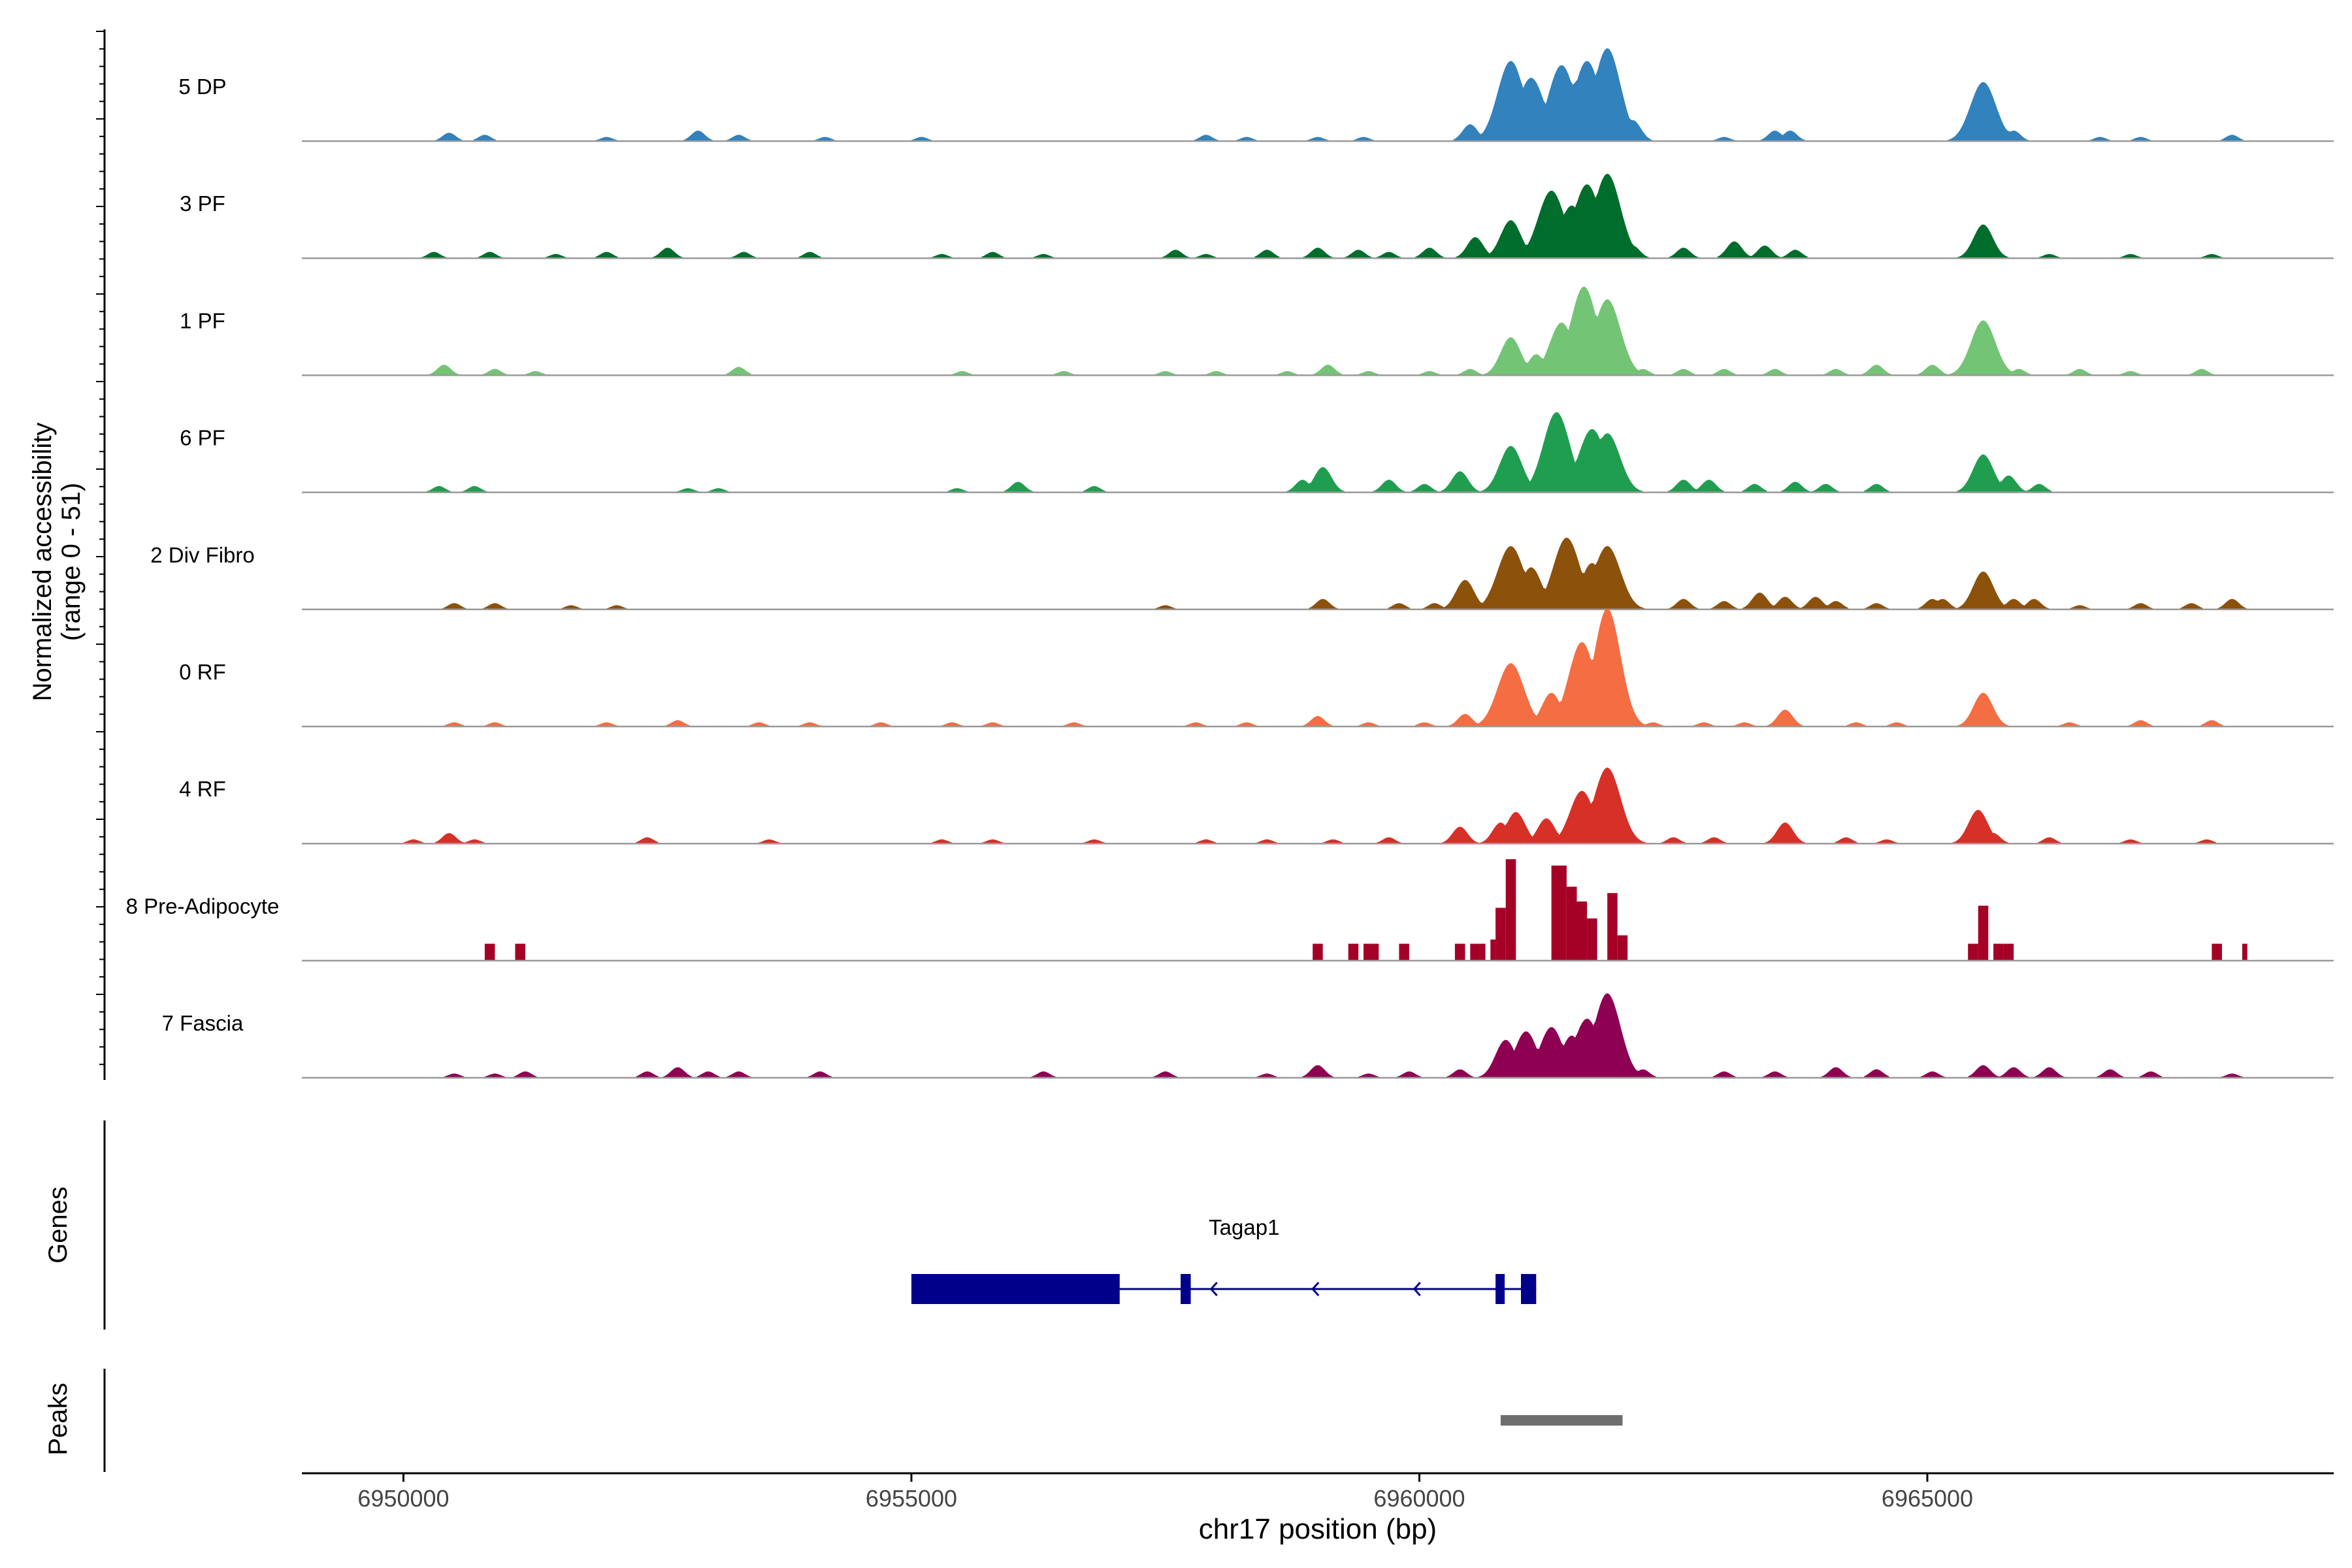  What do you see at coordinates (1165, 1492) in the screenshot?
I see `x-axis-ticks: 6950000 6955000 6960000 6965000` at bounding box center [1165, 1492].